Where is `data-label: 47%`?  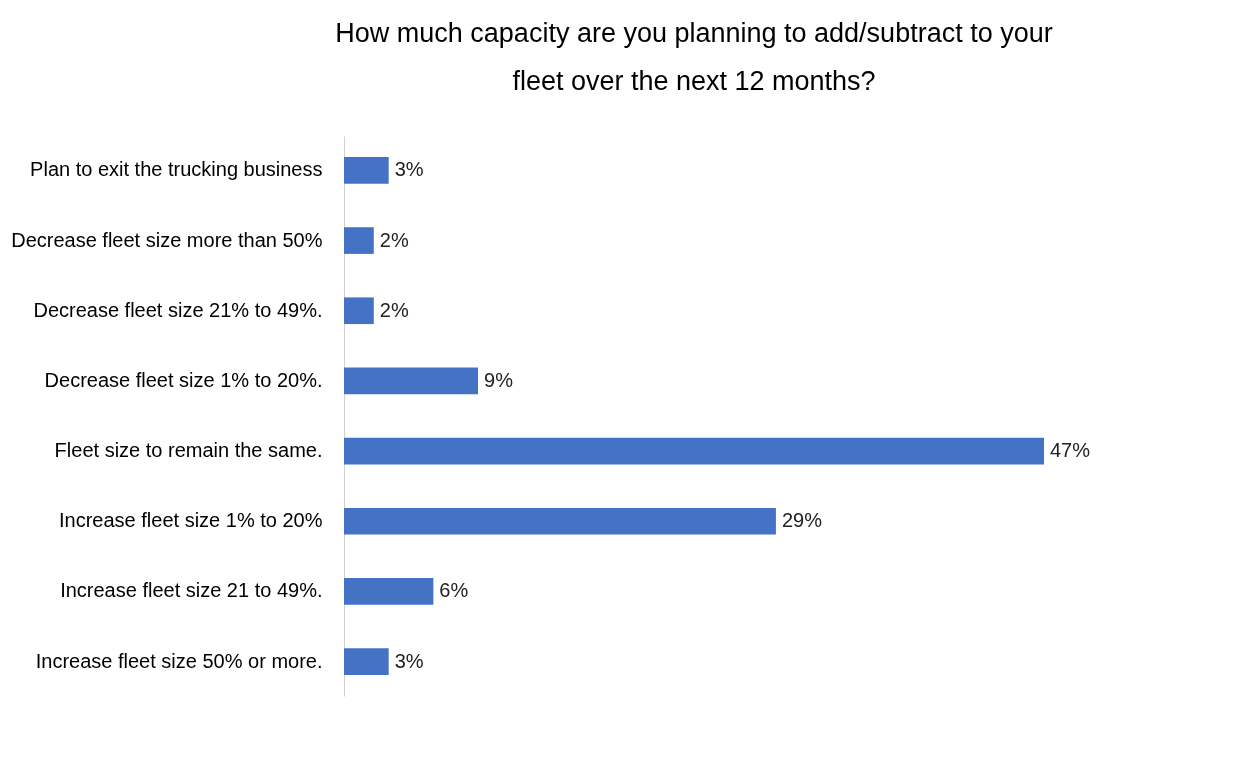
data-label: 47% is located at coordinates (1070, 450).